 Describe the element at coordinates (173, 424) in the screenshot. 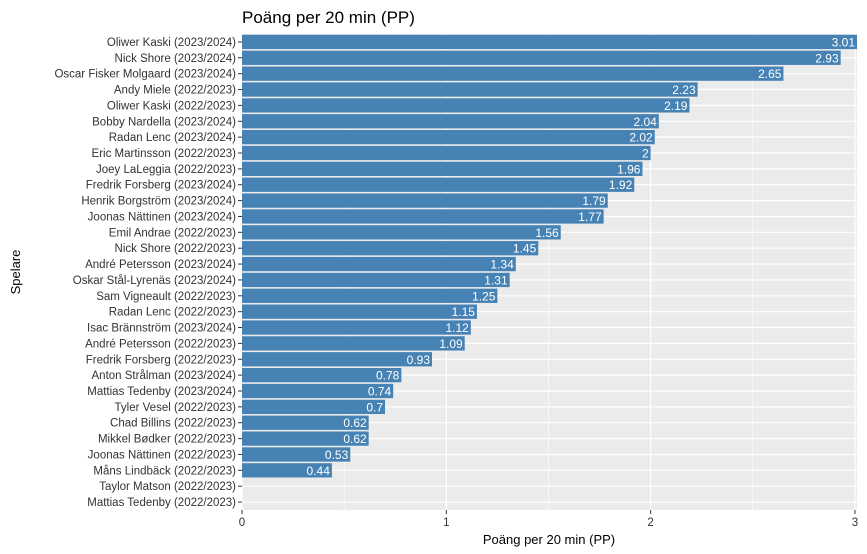

I see `y-tick-label: Chad Billins (2022/2023)` at that location.